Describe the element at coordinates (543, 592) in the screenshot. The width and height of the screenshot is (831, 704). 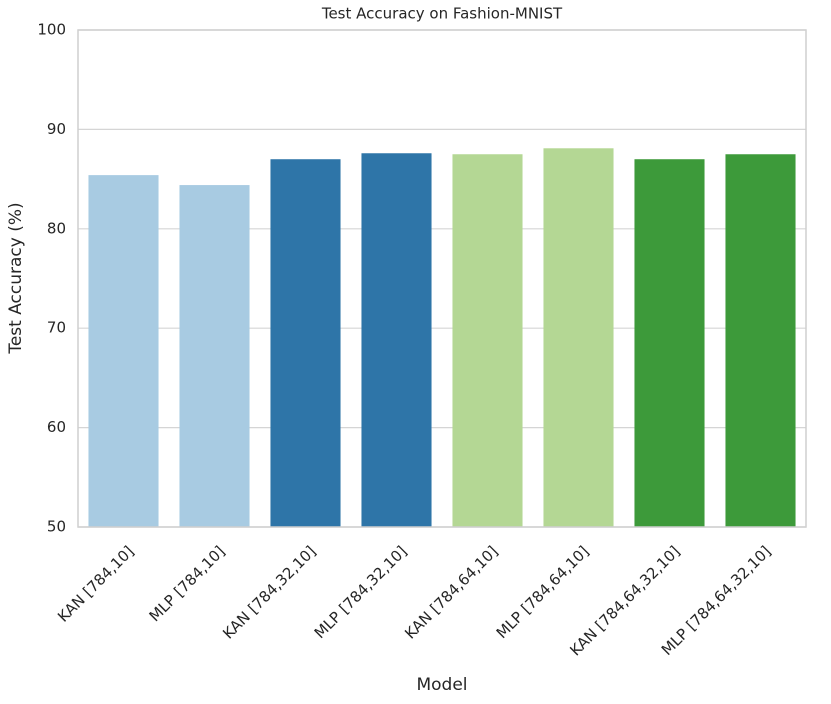
I see `x-tick-label: MLP [784,64,10]` at that location.